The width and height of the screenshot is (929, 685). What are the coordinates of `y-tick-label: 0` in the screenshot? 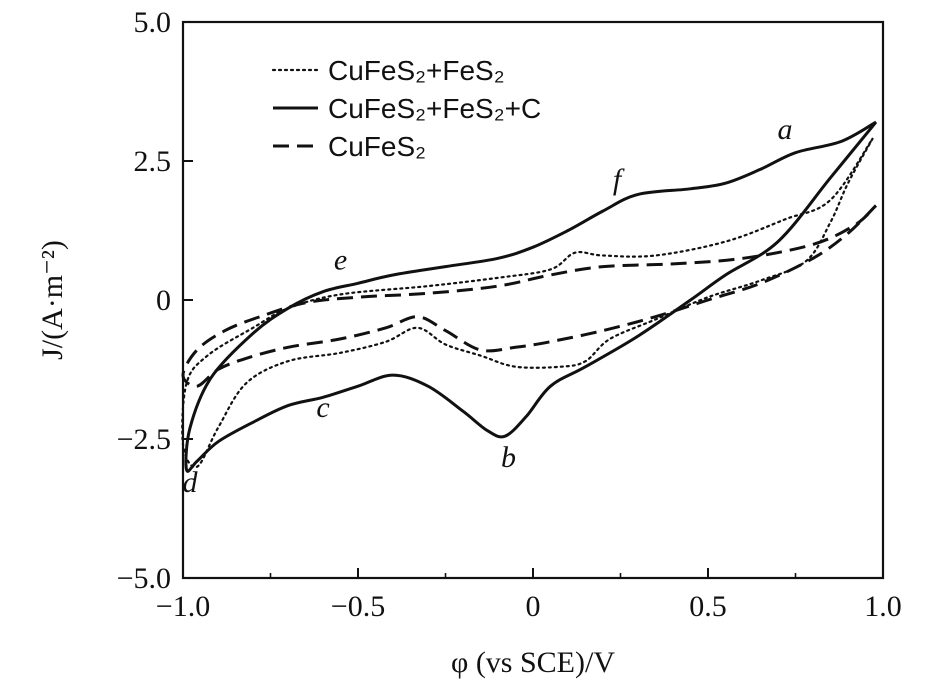 It's located at (163, 300).